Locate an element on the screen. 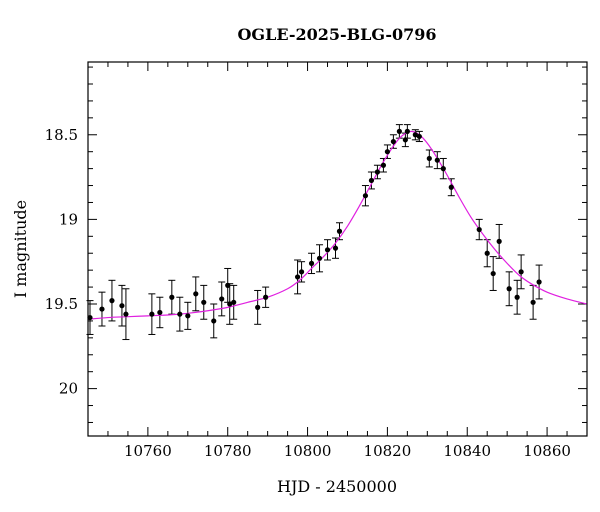  x-tick-label: 10800 is located at coordinates (308, 451).